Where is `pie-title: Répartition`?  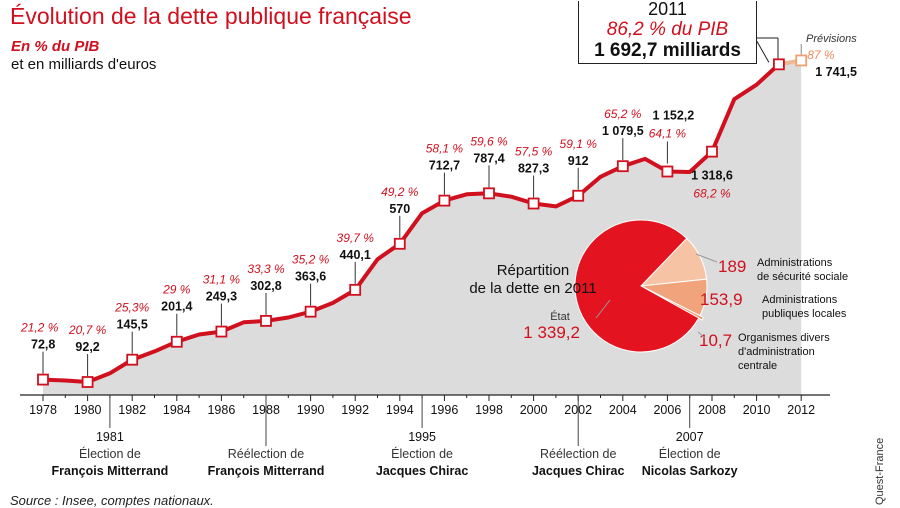 pie-title: Répartition is located at coordinates (533, 270).